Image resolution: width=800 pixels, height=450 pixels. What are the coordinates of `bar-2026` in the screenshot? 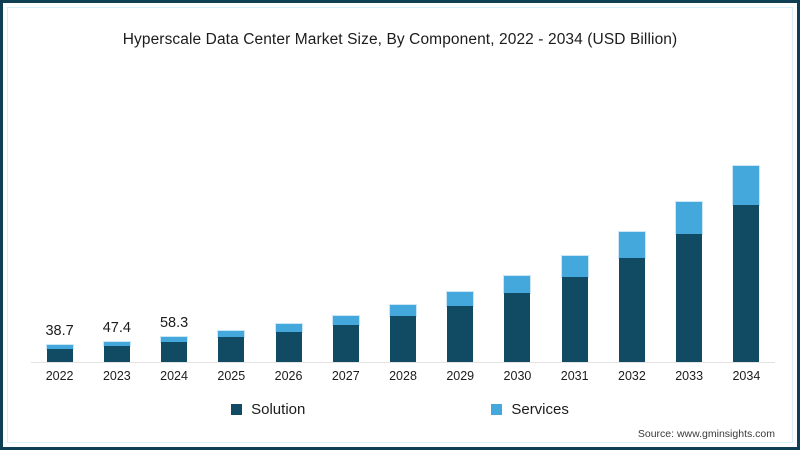 It's located at (288, 343).